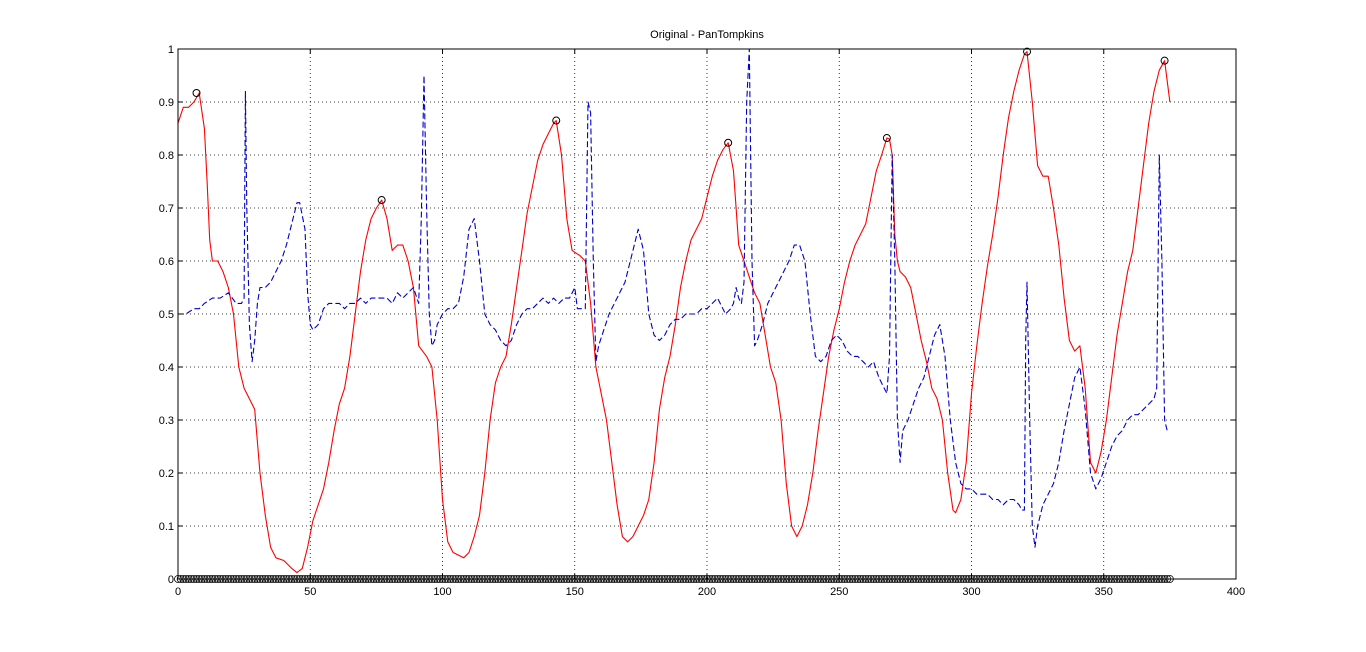 The image size is (1366, 652). Describe the element at coordinates (1104, 592) in the screenshot. I see `x-tick-label: 350` at that location.